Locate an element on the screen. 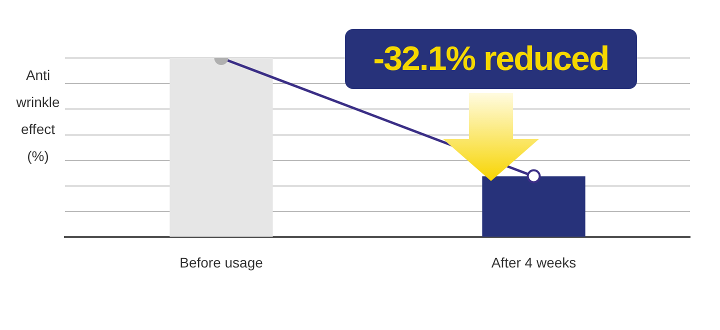 This screenshot has width=720, height=330. x-tick-label: Before usage is located at coordinates (222, 262).